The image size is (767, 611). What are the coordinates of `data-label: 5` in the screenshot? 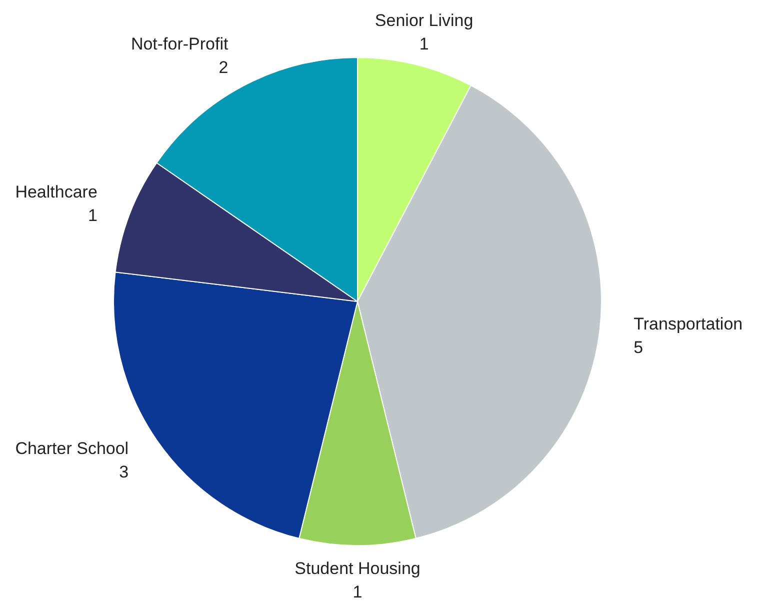 It's located at (639, 348).